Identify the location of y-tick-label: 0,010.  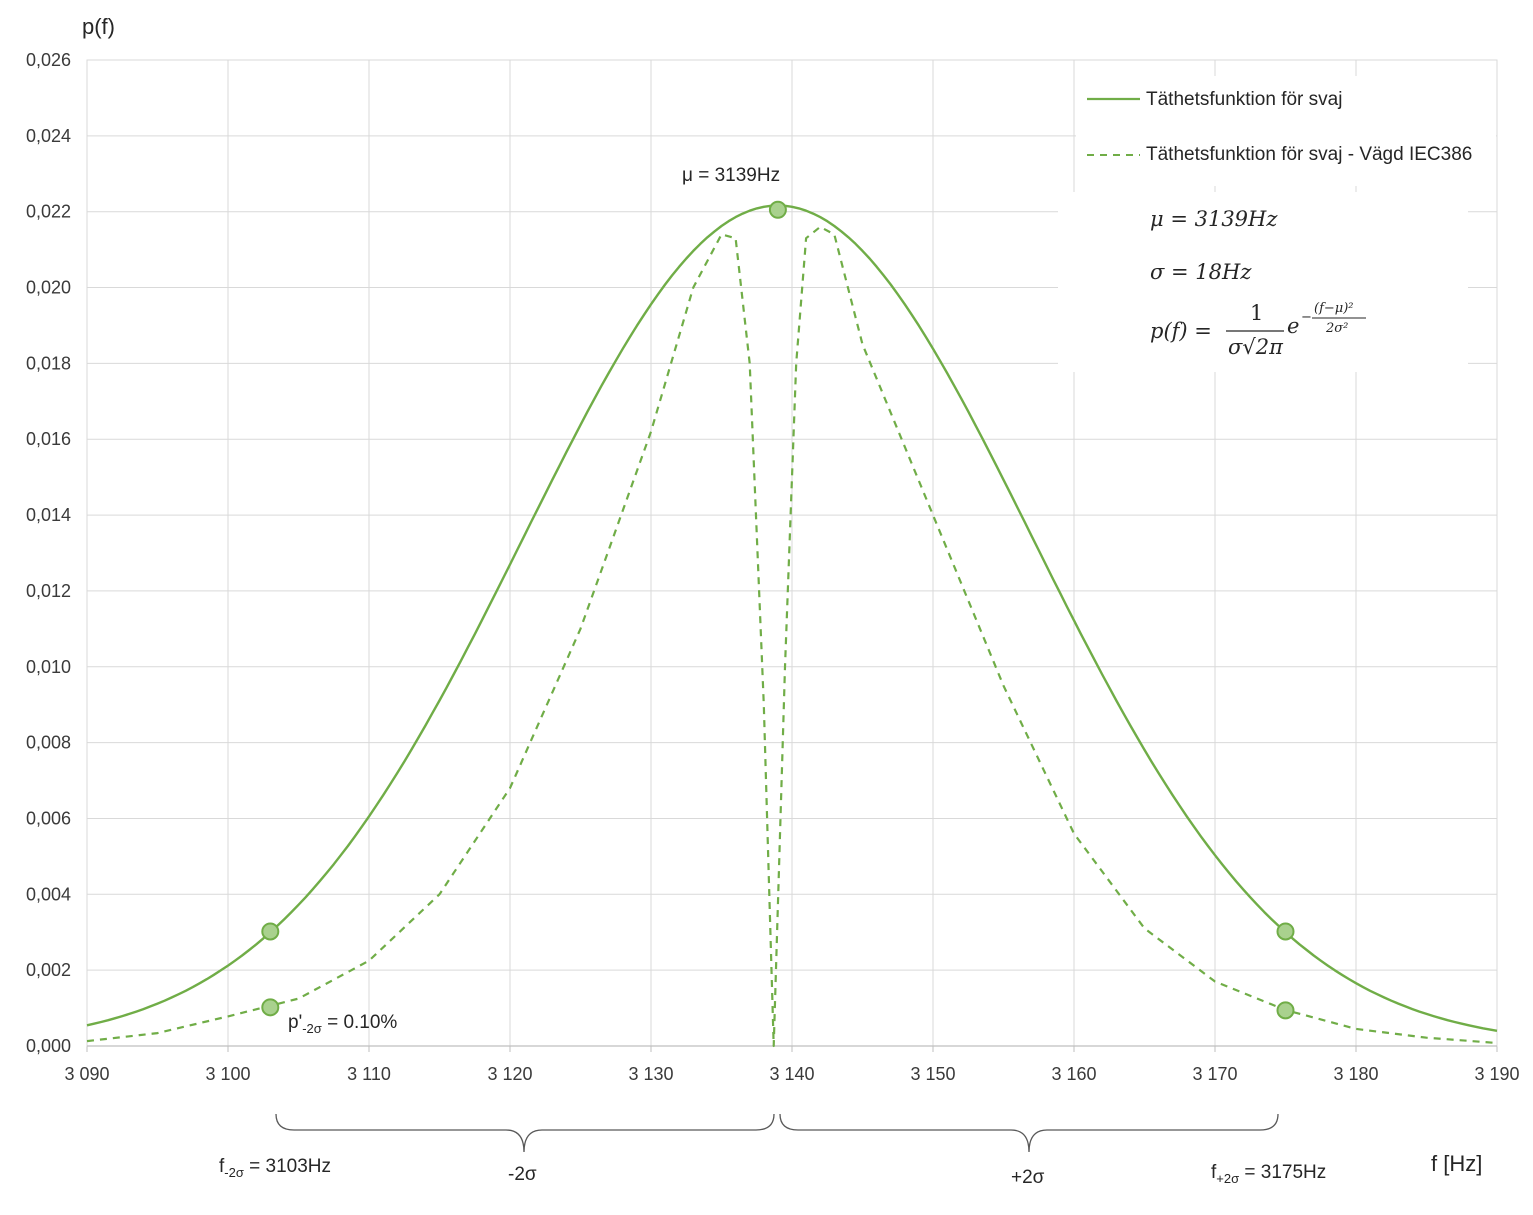
(48, 667).